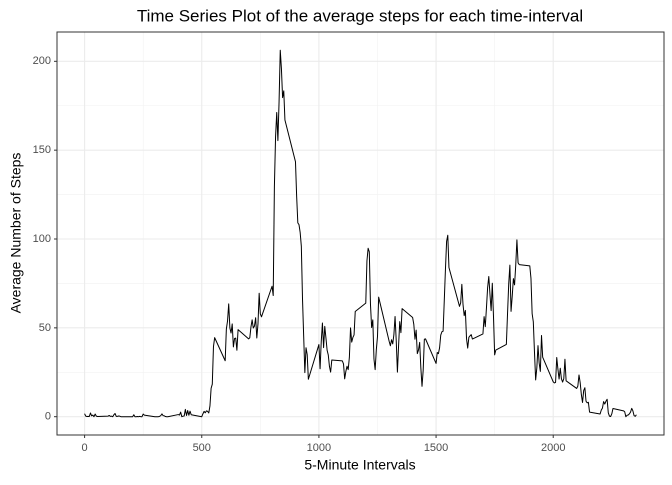 The height and width of the screenshot is (485, 672). Describe the element at coordinates (16, 233) in the screenshot. I see `y-axis-label: Average Number of Steps` at that location.